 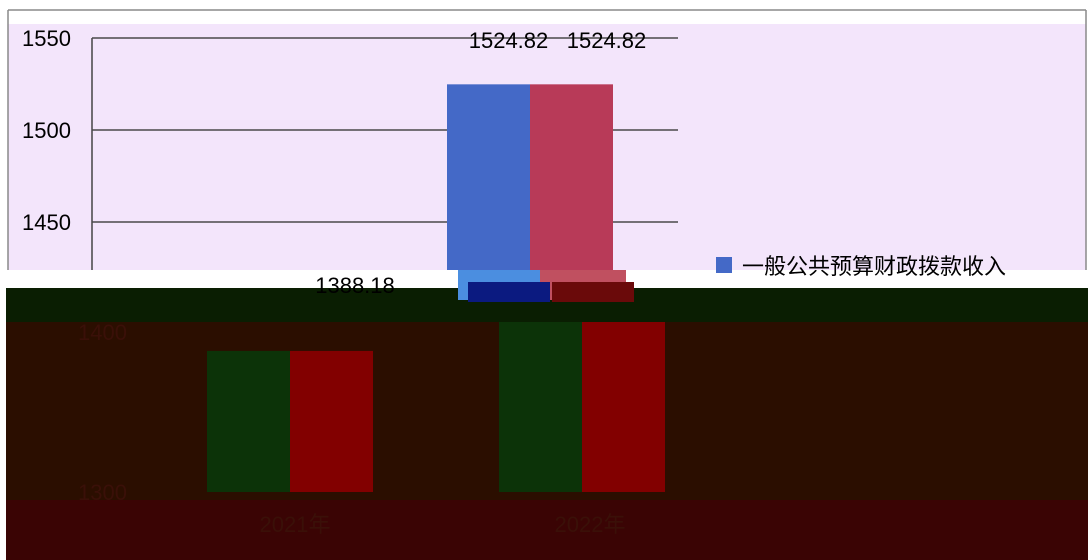 What do you see at coordinates (355, 285) in the screenshot?
I see `data-label-1388: 1388.18` at bounding box center [355, 285].